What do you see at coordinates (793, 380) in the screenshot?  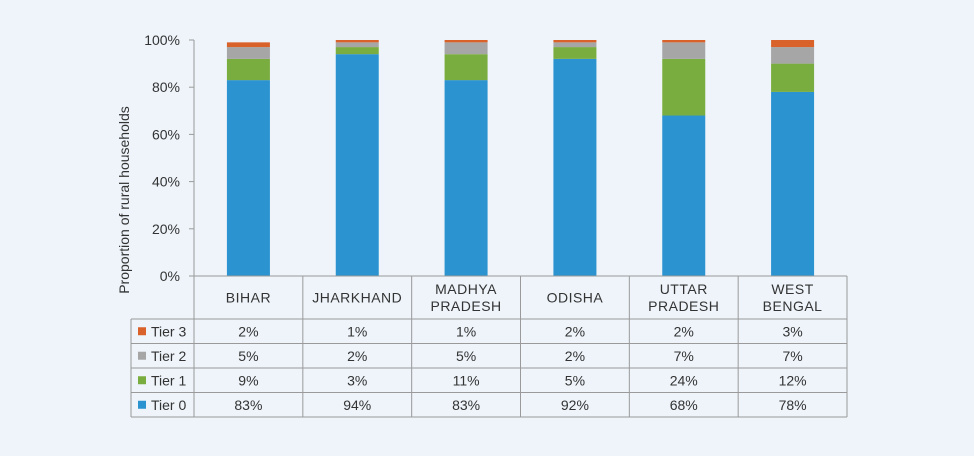 I see `table-value: 12%` at bounding box center [793, 380].